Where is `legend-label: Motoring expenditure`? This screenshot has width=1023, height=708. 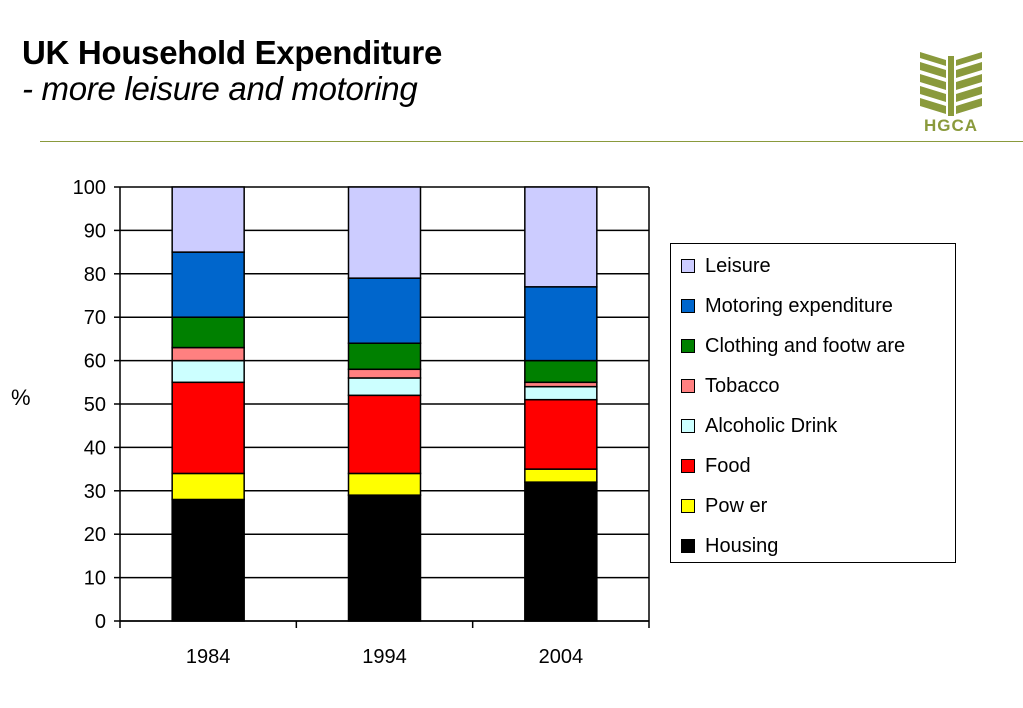 legend-label: Motoring expenditure is located at coordinates (799, 305).